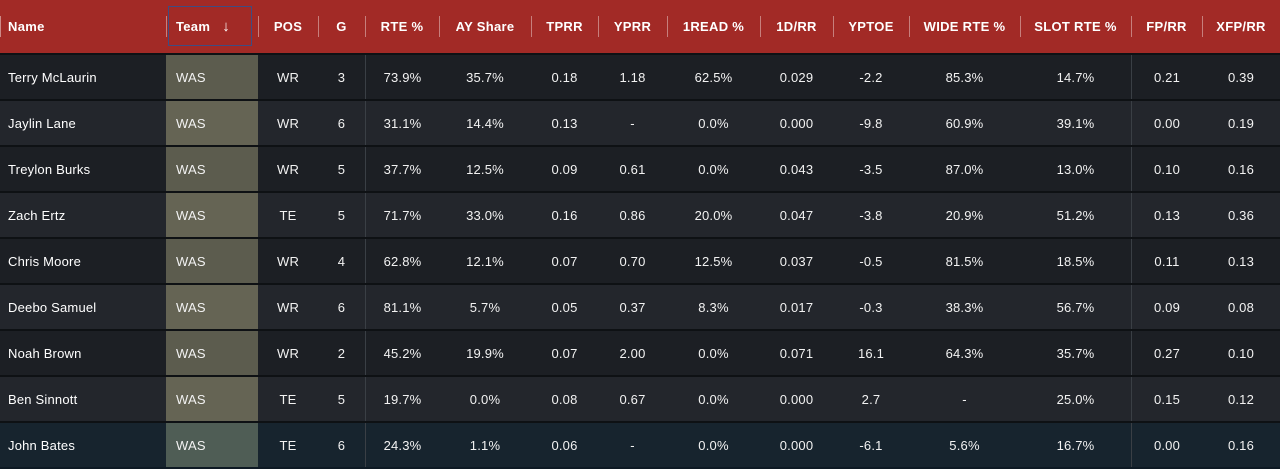 This screenshot has width=1280, height=469. I want to click on column-header-slot_rte_pct: SLOT RTE %, so click(1075, 26).